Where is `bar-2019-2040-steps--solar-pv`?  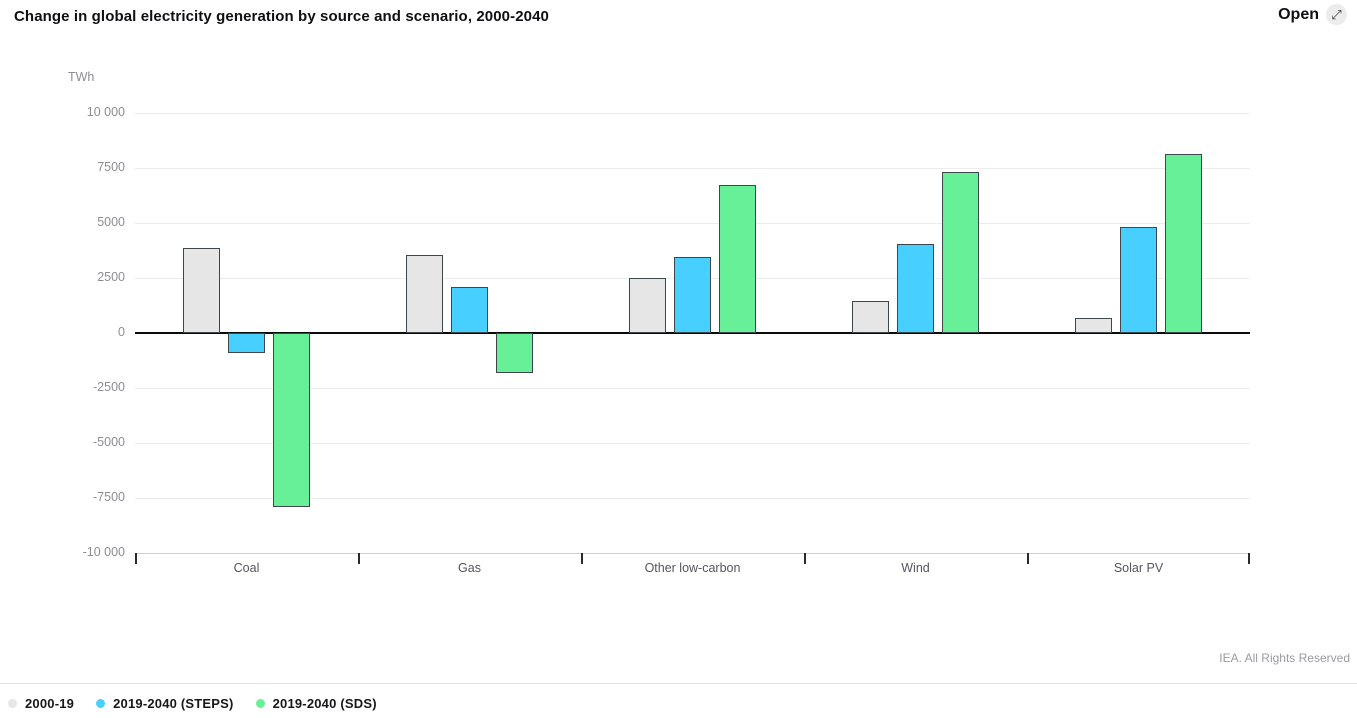
bar-2019-2040-steps--solar-pv is located at coordinates (1138, 280).